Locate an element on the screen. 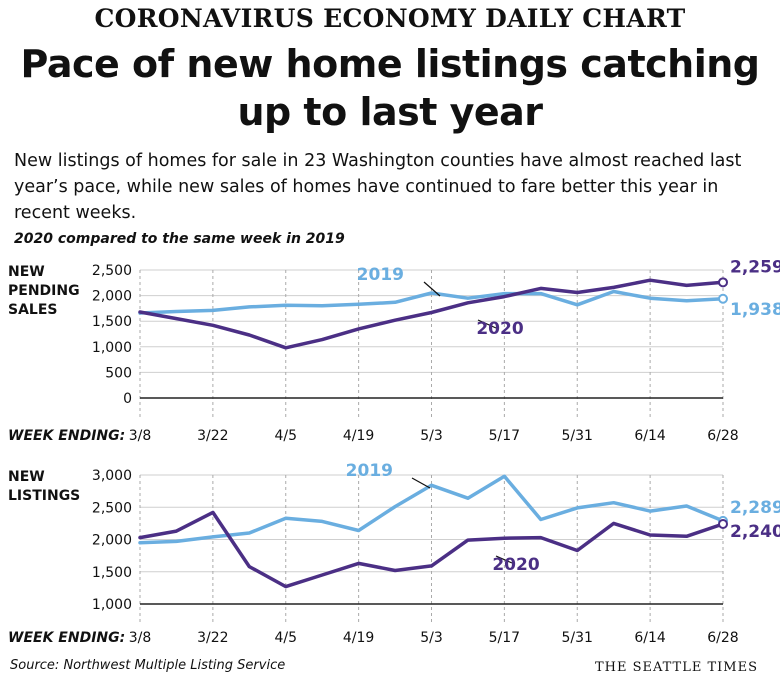 Image resolution: width=780 pixels, height=680 pixels. panel-title-line: LISTINGS is located at coordinates (44, 496).